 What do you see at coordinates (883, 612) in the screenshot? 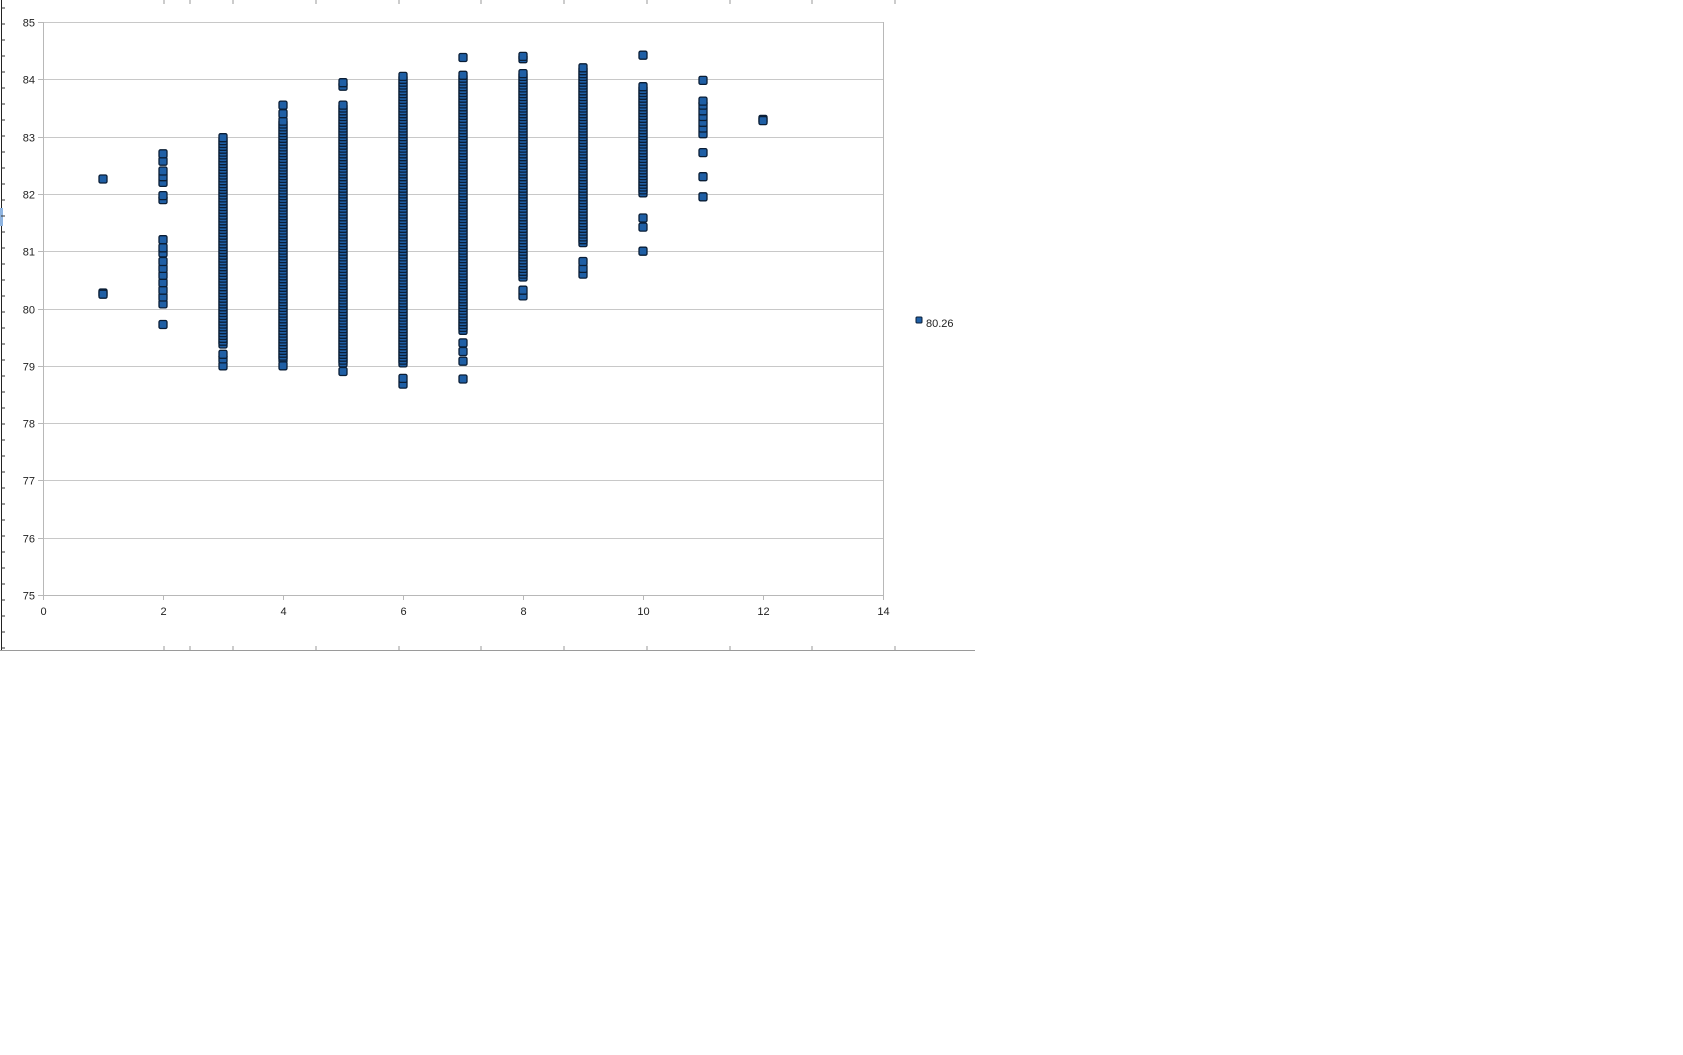
I see `x-axis-tick-label: 14` at bounding box center [883, 612].